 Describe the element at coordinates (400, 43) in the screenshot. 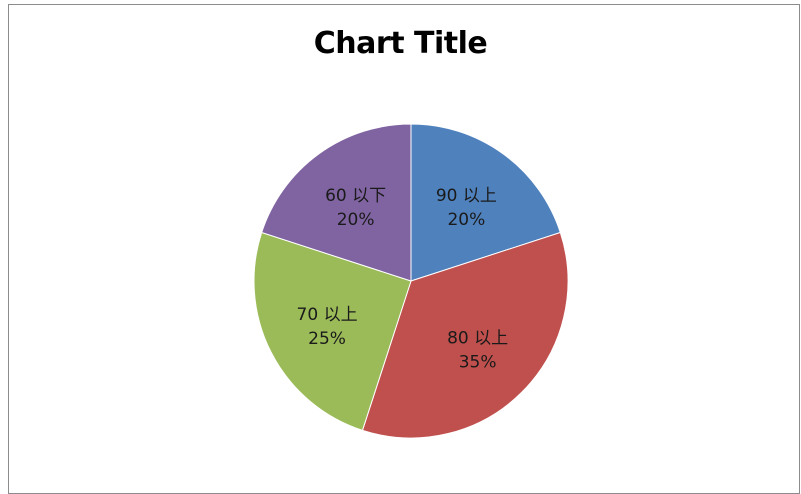

I see `chart-title: Chart Title` at that location.